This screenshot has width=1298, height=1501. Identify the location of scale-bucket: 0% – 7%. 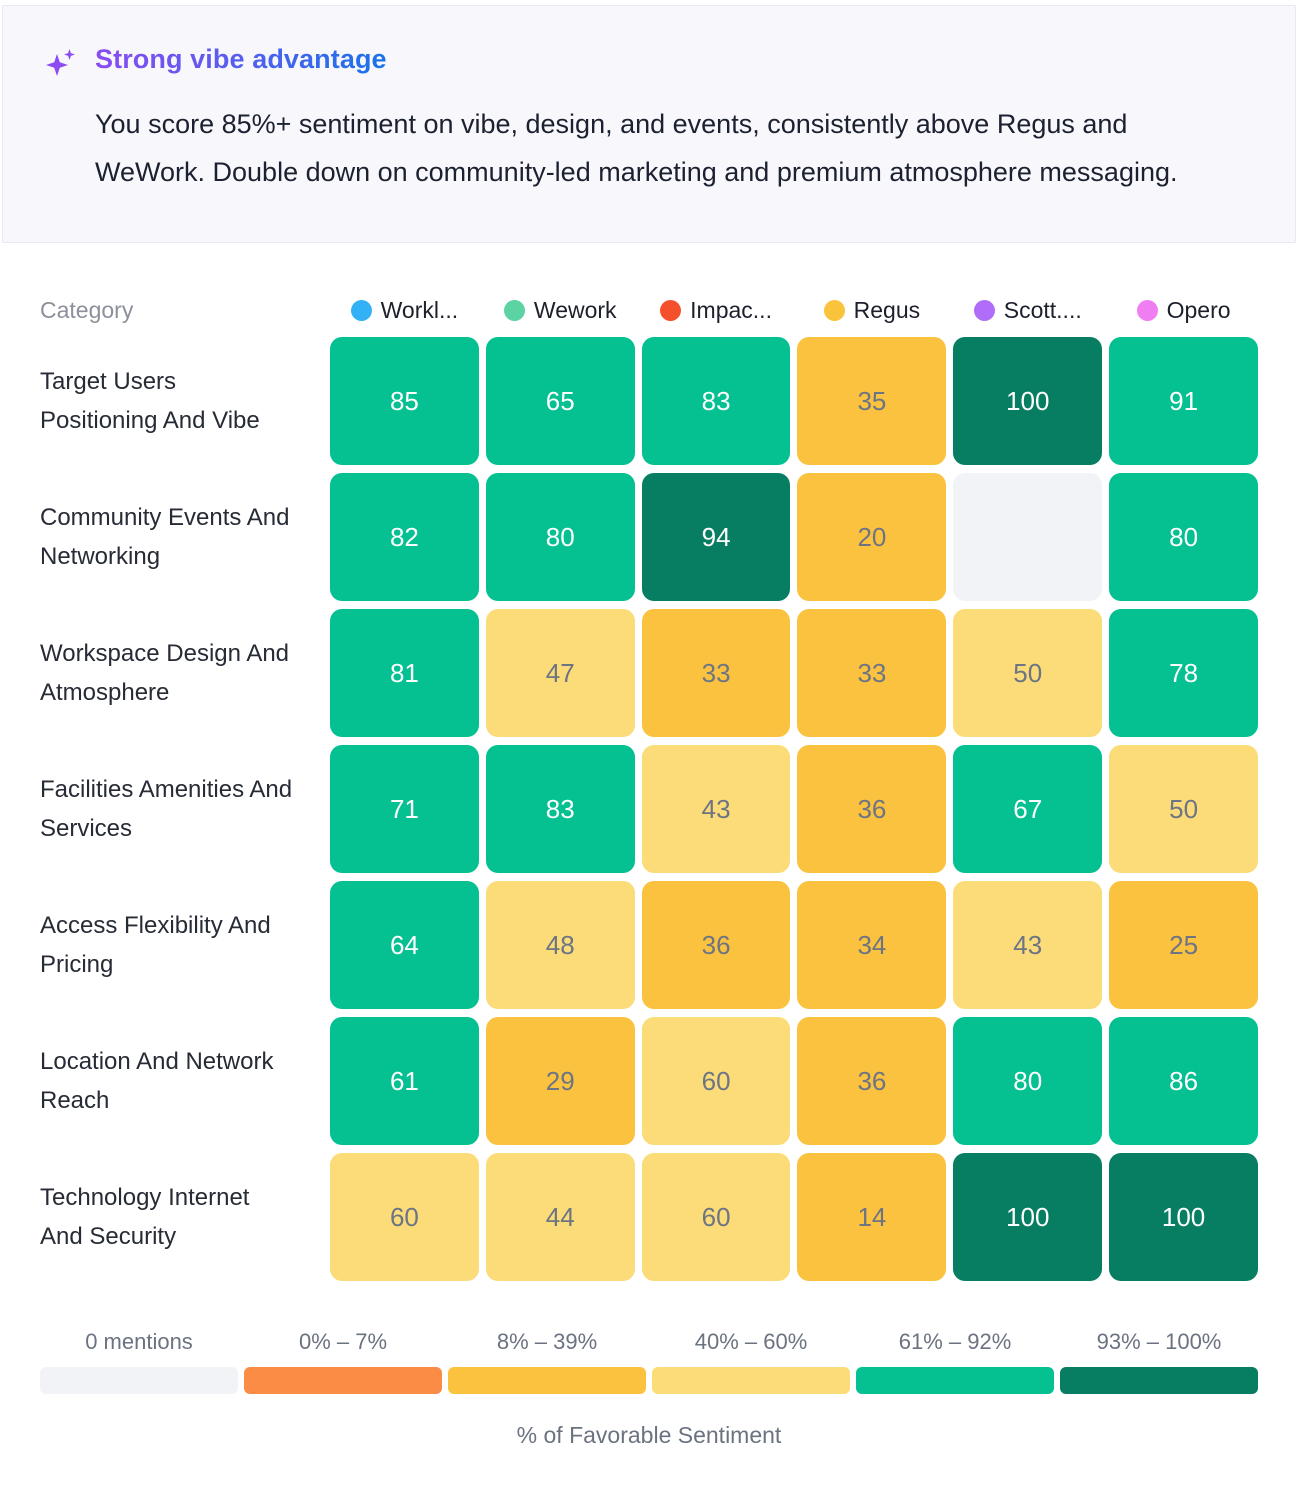
(343, 1361).